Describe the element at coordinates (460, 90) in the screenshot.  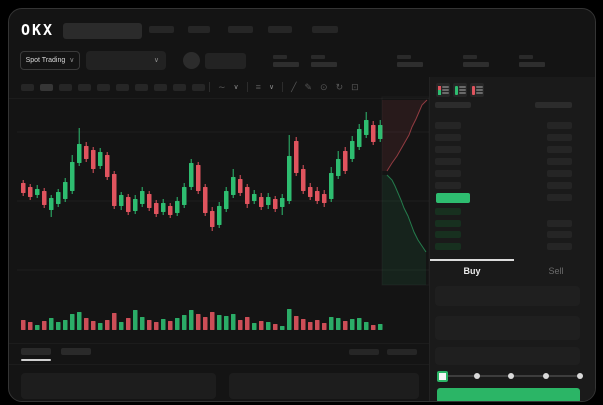
I see `book-buys-icon` at that location.